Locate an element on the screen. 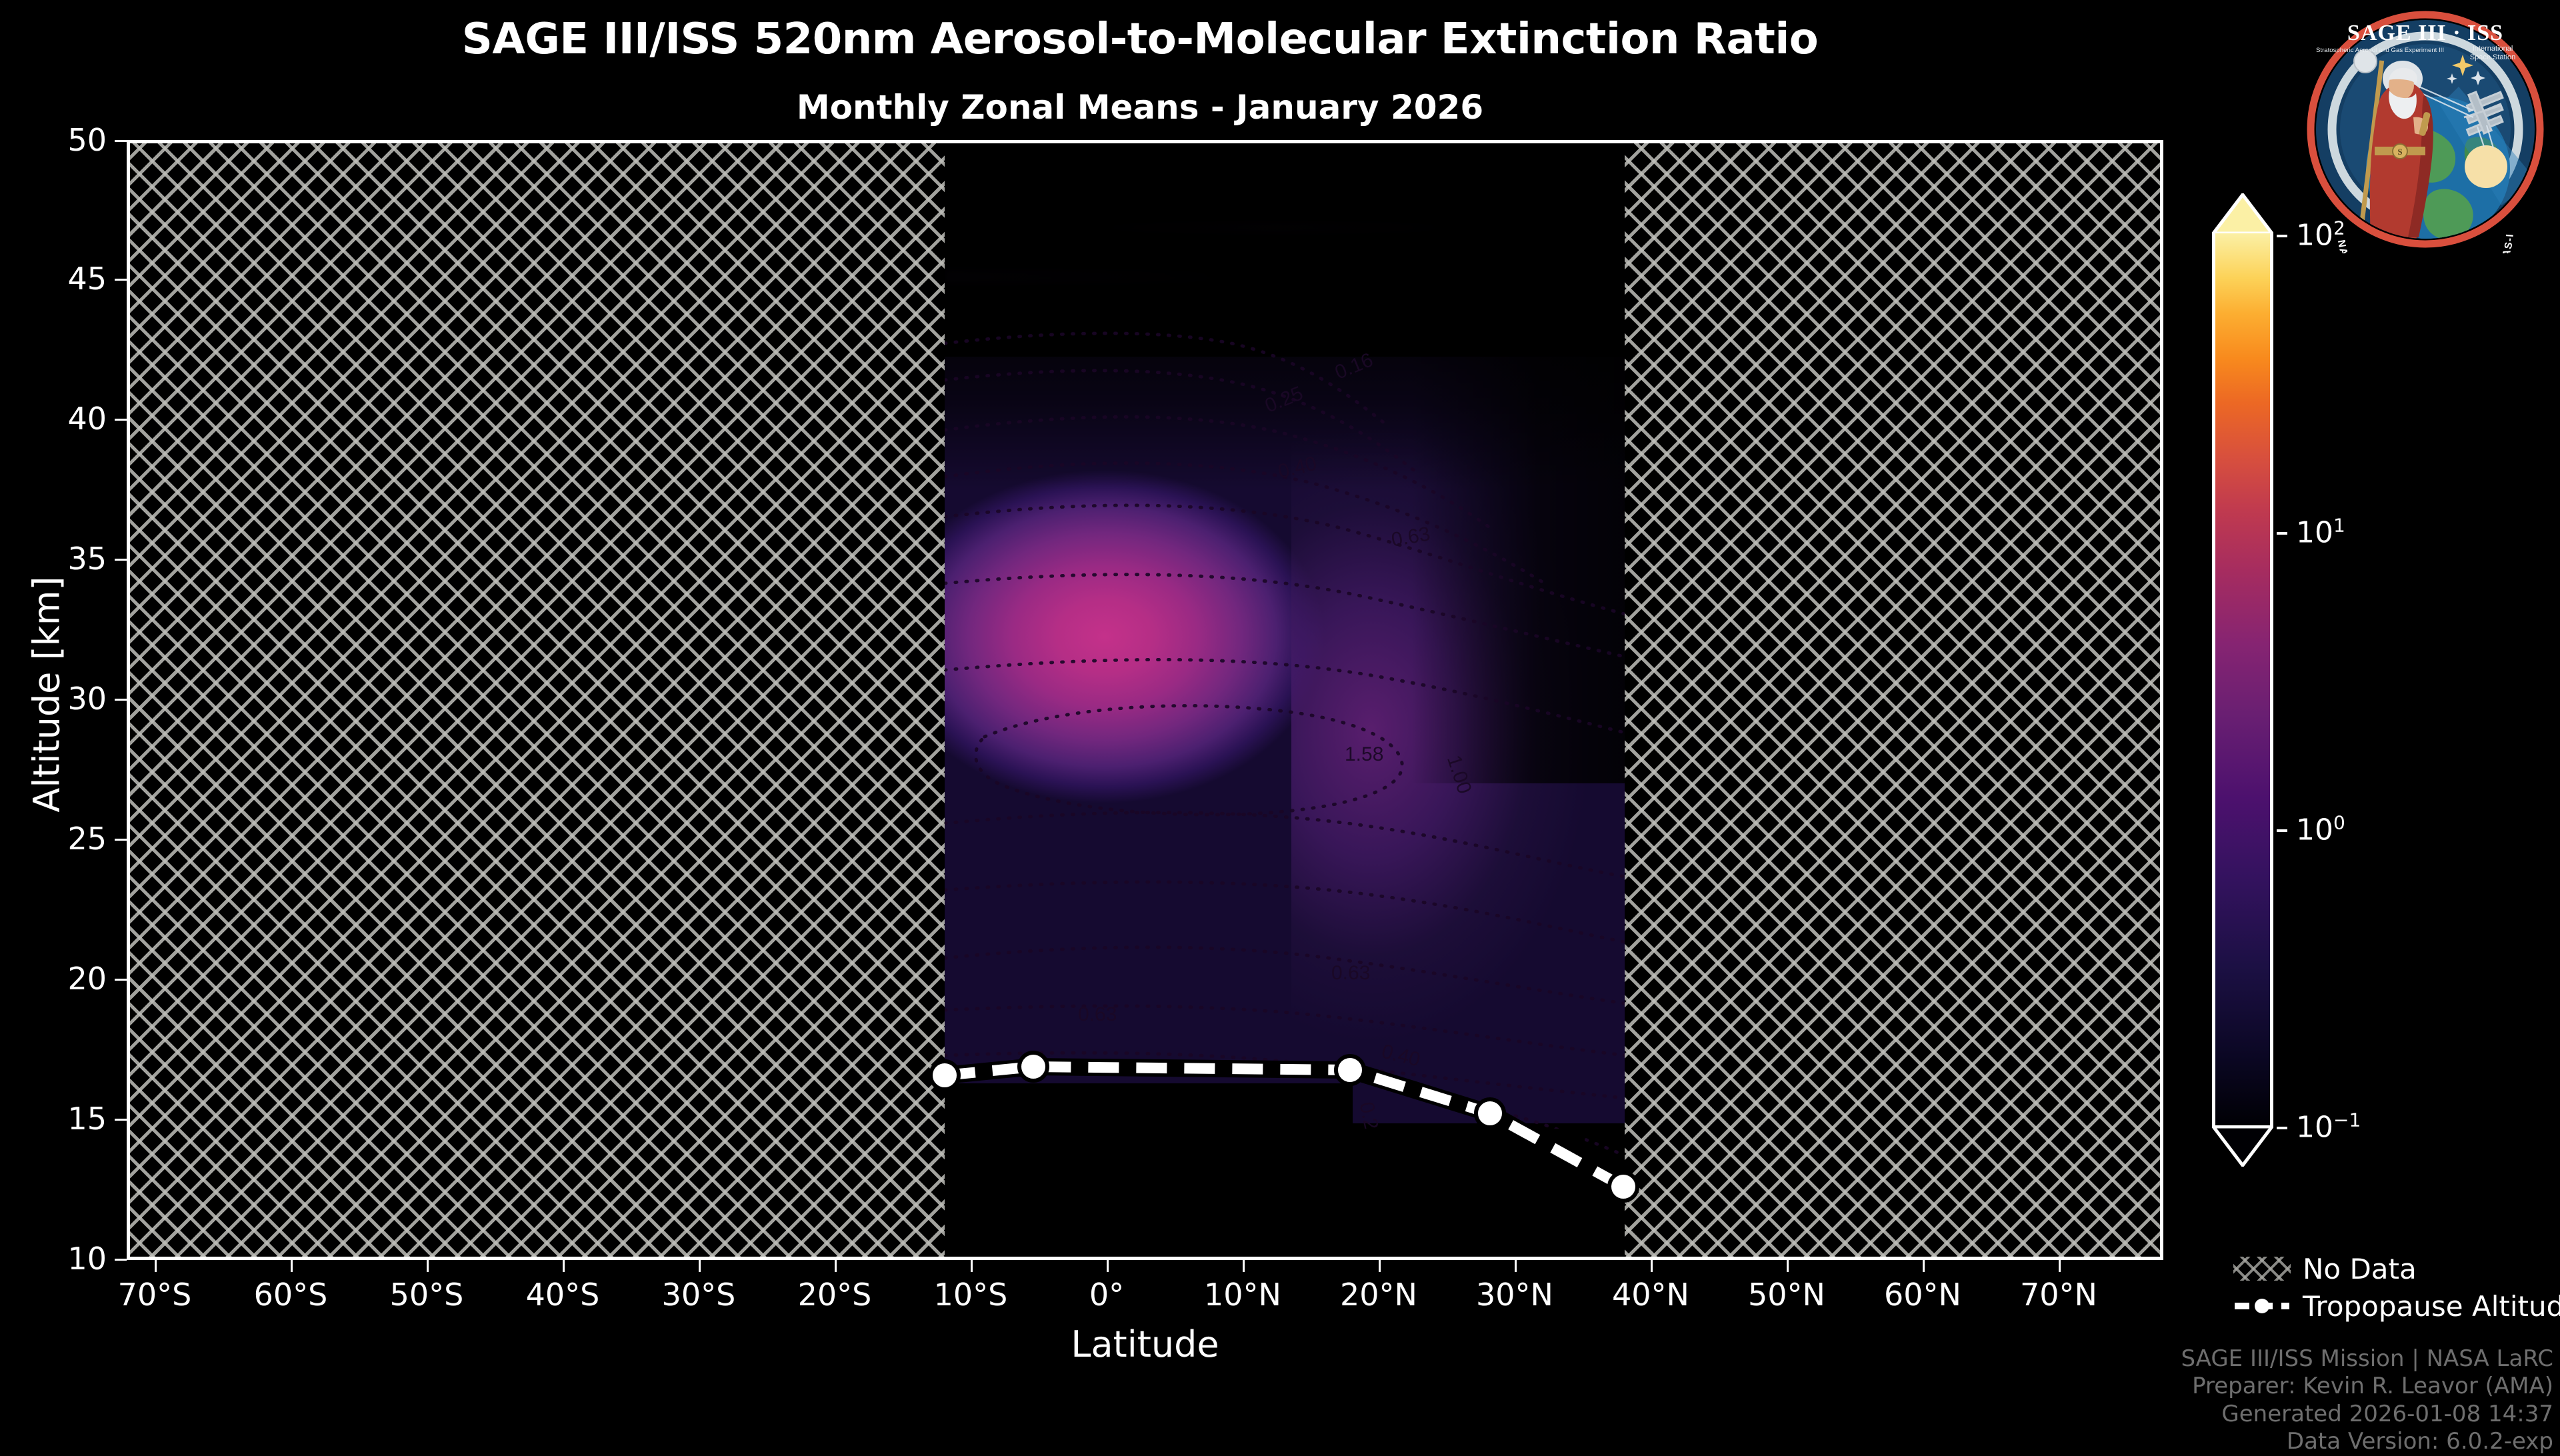 This screenshot has width=2560, height=1456. colorbar-tick-label: 10⁰ is located at coordinates (2320, 829).